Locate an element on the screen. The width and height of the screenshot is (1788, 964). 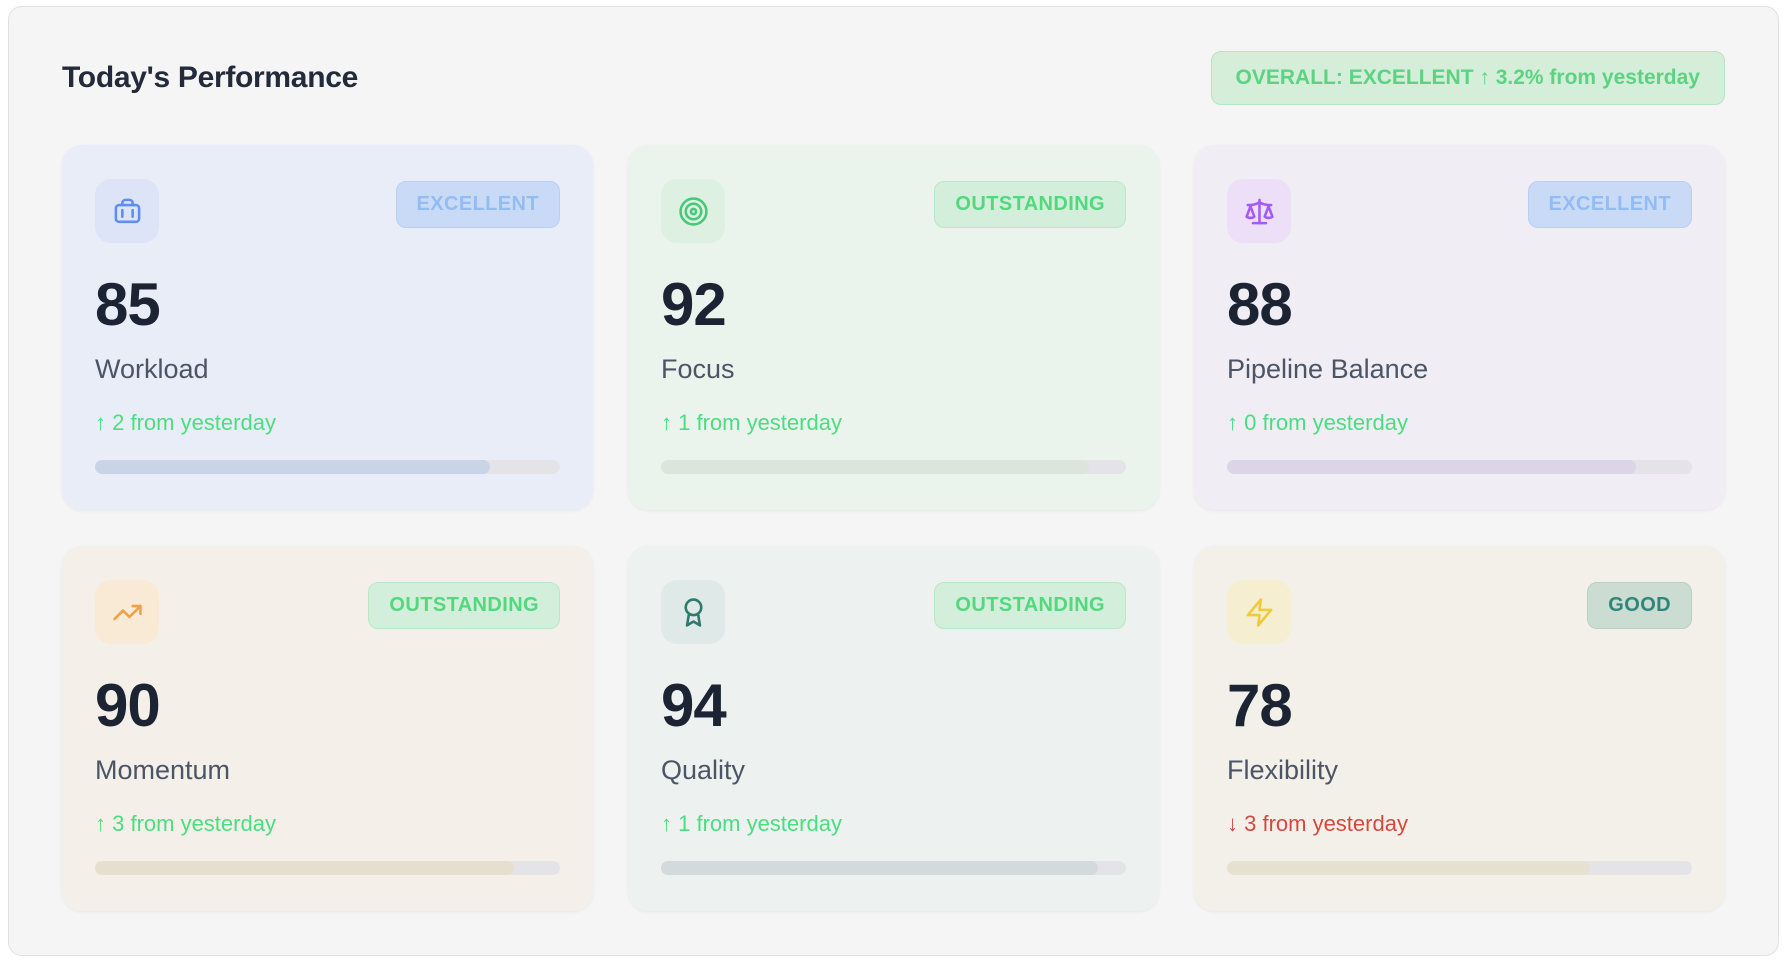
metric-value: 94 is located at coordinates (694, 705).